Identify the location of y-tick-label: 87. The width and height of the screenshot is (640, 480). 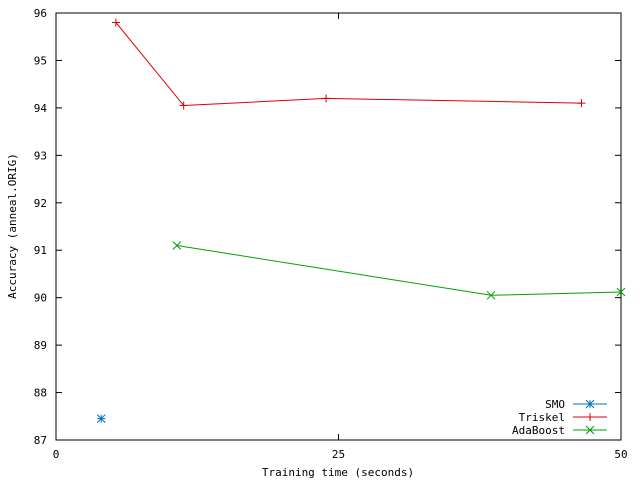
(40, 440).